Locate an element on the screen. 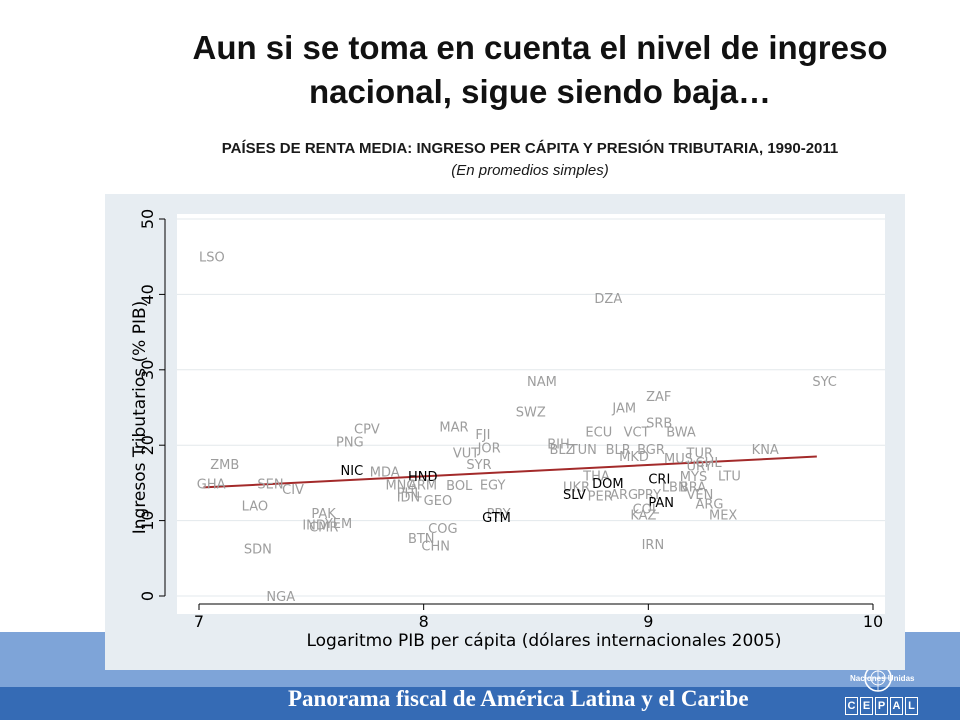 This screenshot has width=960, height=720. country-label: IRN is located at coordinates (653, 545).